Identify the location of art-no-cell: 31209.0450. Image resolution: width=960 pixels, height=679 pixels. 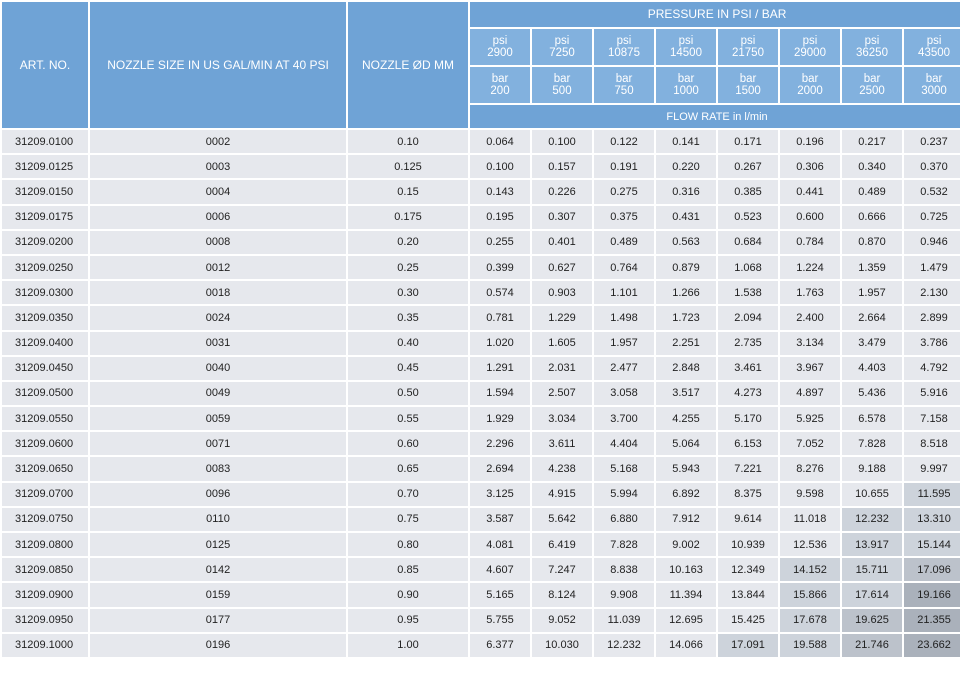
(45, 368).